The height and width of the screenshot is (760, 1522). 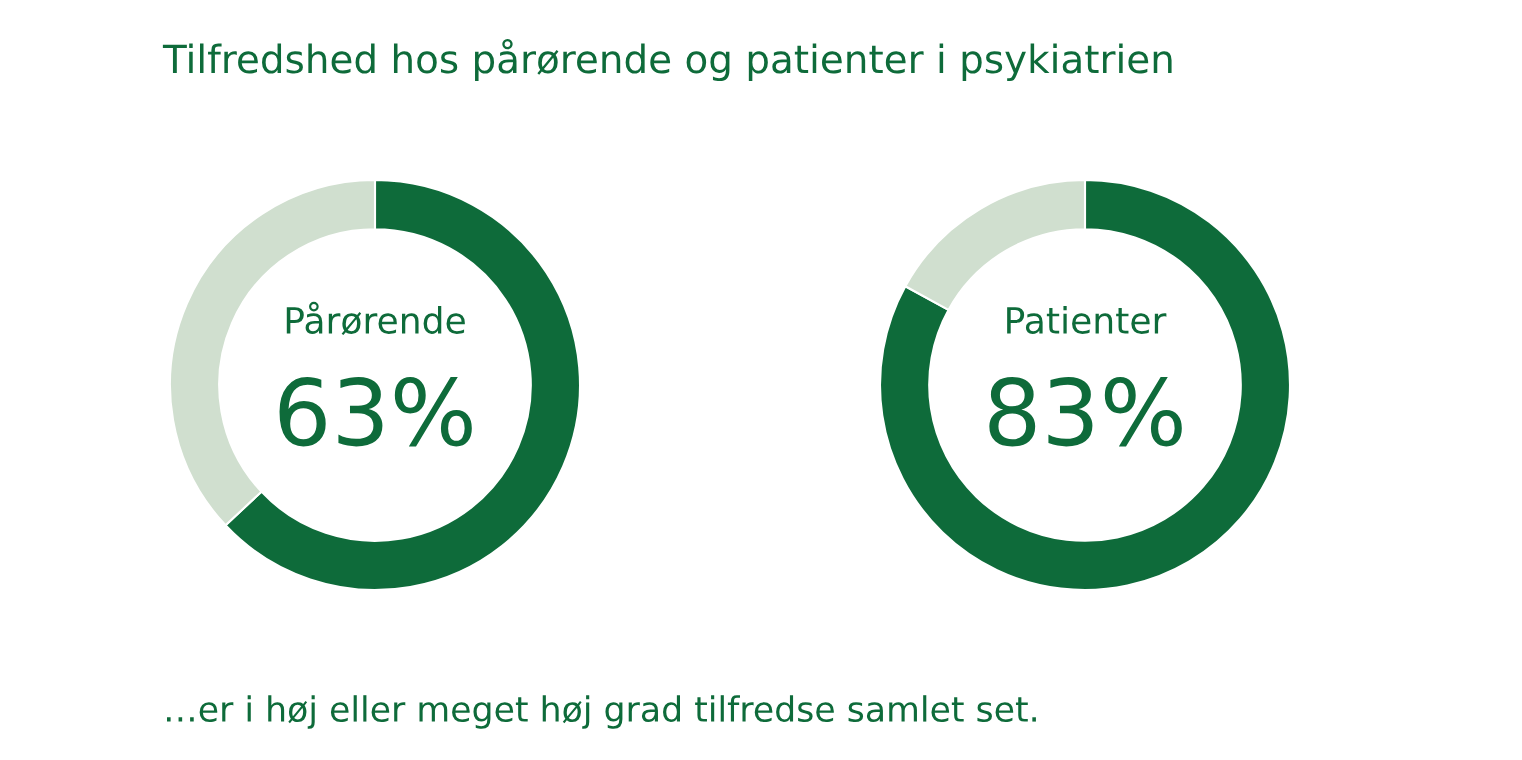 I want to click on text: …er i høj eller meget høj grad tilfredse samlet set., so click(x=601, y=712).